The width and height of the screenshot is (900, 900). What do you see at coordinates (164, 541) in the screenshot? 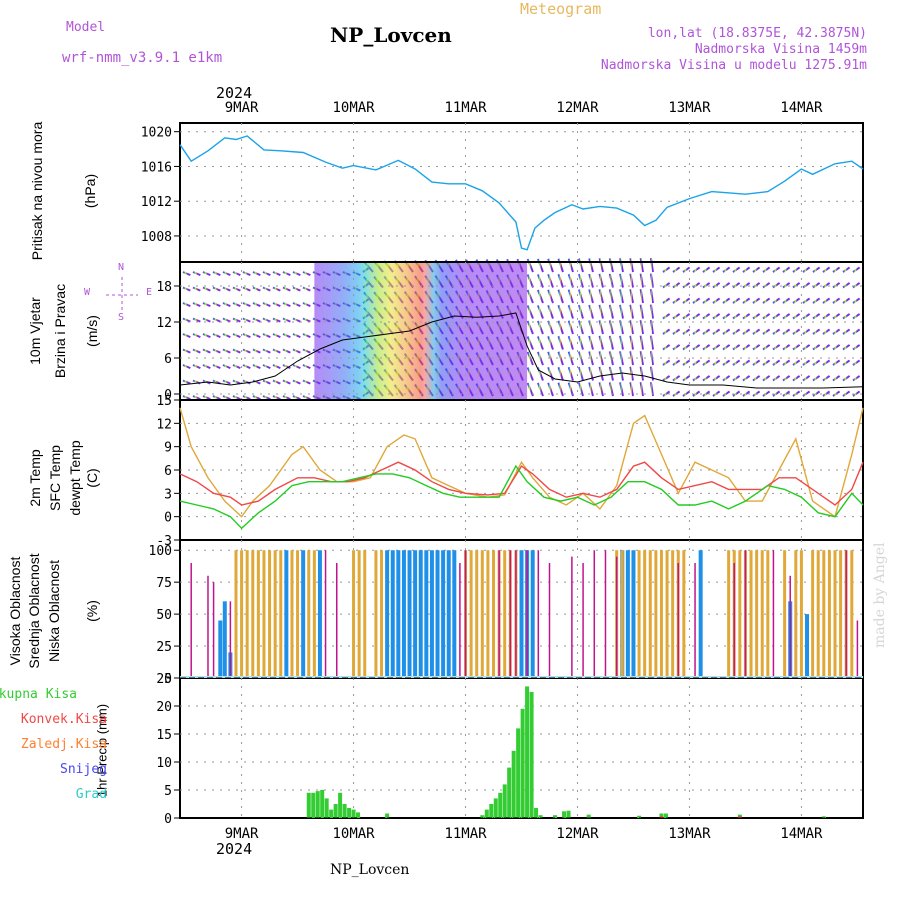
I see `y-tick-label: -3` at bounding box center [164, 541].